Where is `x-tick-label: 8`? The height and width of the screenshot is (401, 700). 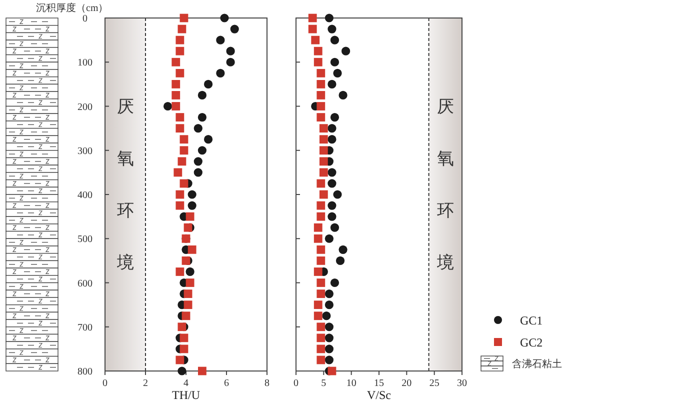 x-tick-label: 8 is located at coordinates (267, 383).